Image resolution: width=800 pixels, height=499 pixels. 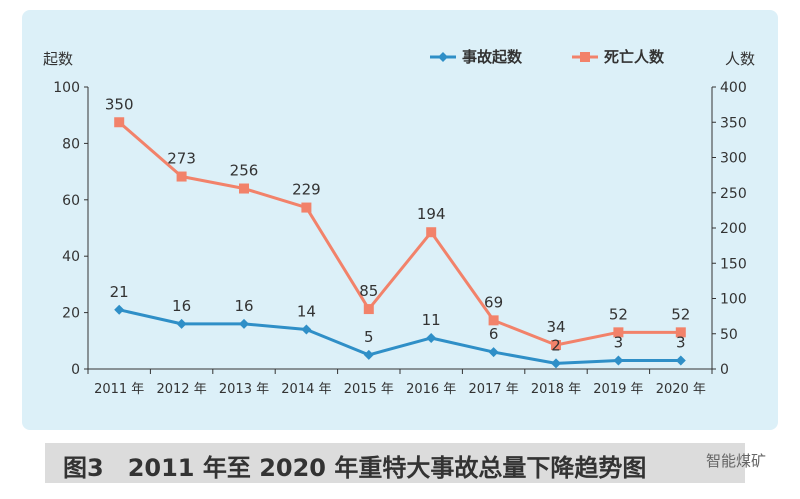 I want to click on data-label: 273, so click(x=181, y=159).